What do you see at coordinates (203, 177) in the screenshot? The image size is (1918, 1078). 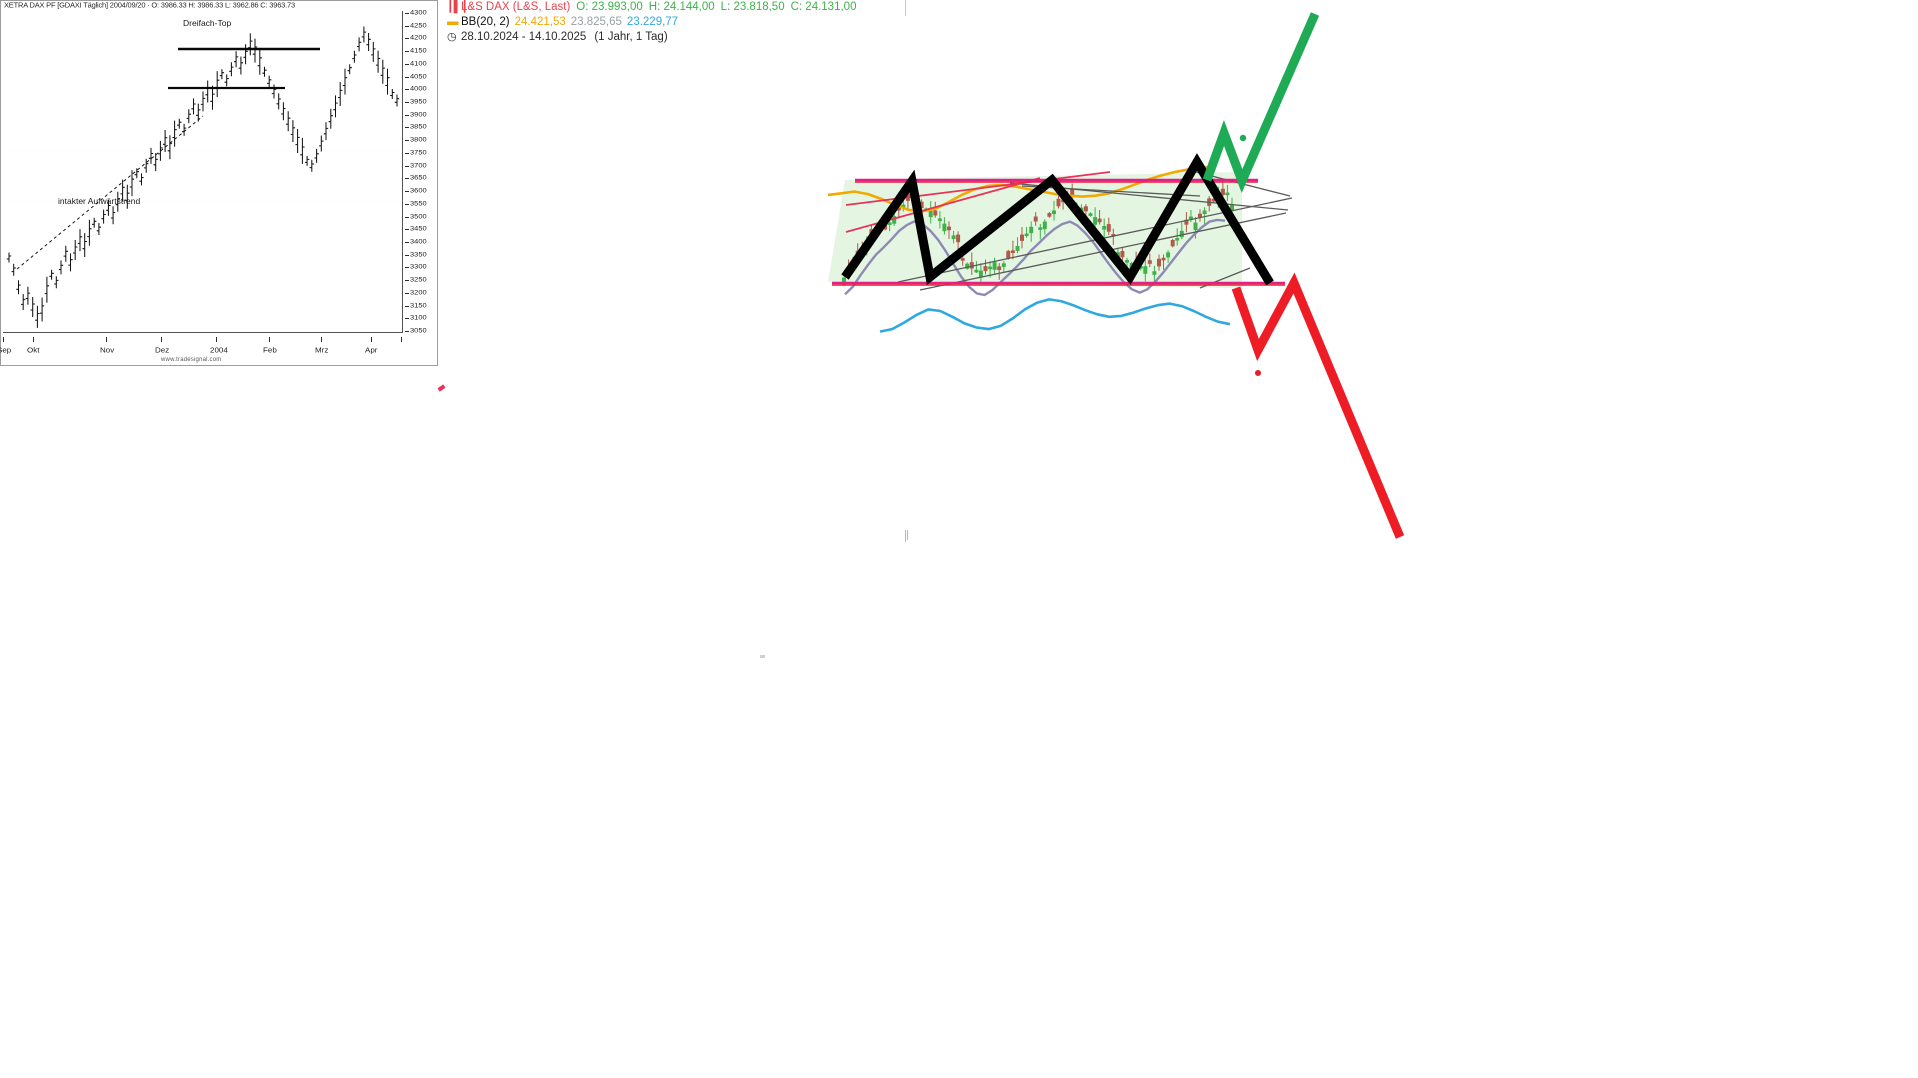 I see `ohlc-bars` at bounding box center [203, 177].